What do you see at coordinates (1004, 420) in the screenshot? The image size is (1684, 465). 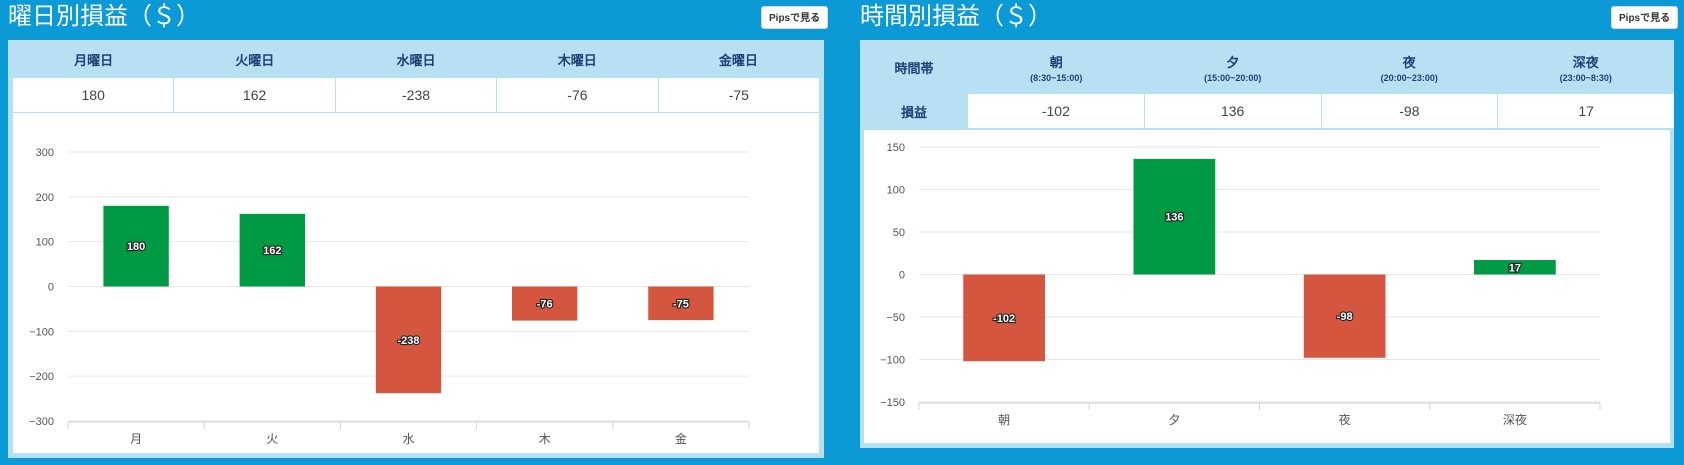 I see `x-tick-label: 朝` at bounding box center [1004, 420].